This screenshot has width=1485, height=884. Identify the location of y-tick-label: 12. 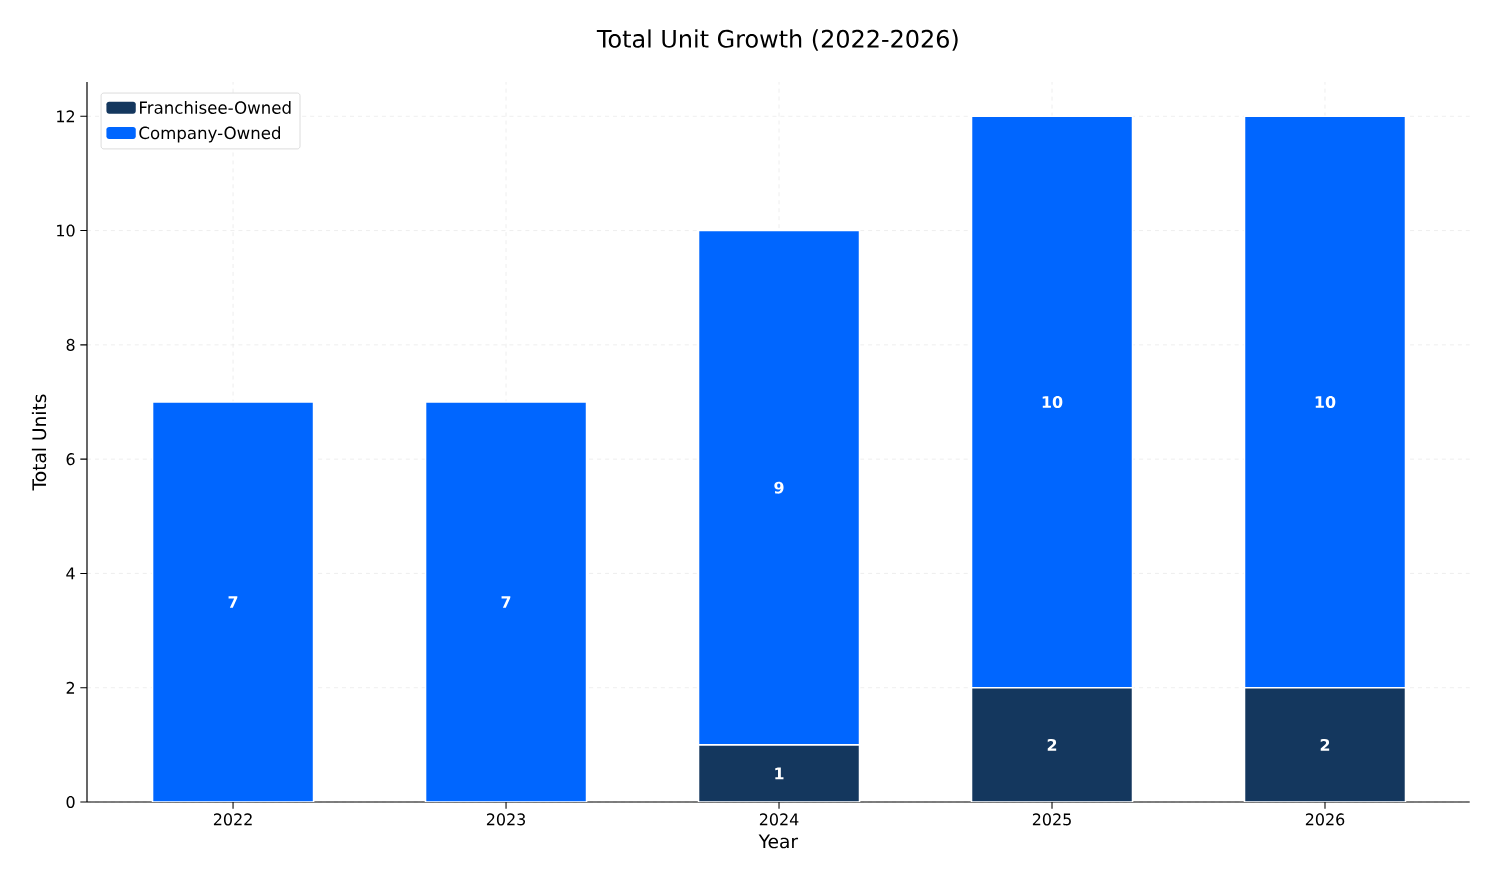
(66, 116).